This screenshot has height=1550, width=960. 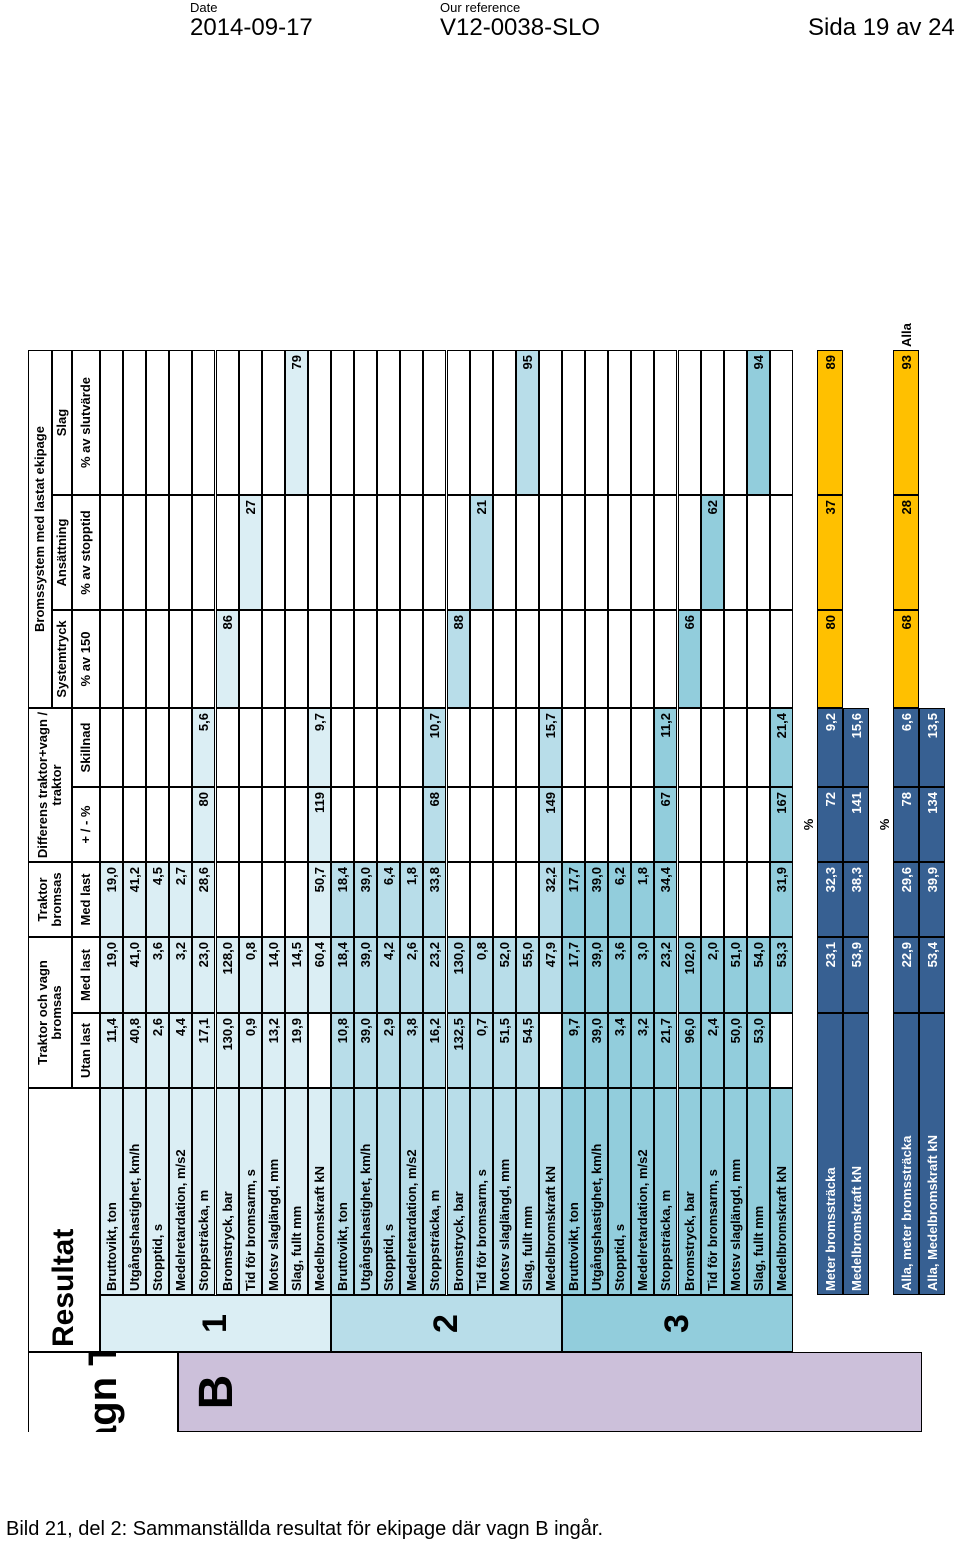 What do you see at coordinates (735, 975) in the screenshot?
I see `cell-med: 51,0` at bounding box center [735, 975].